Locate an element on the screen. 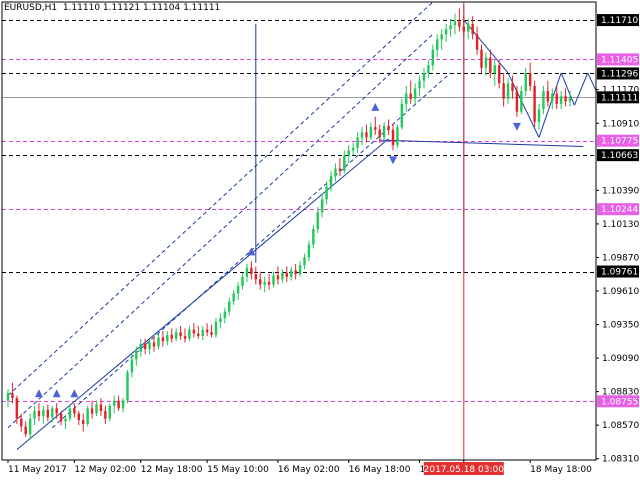 The image size is (640, 484). y-tick-label: 1.08830 is located at coordinates (620, 393).